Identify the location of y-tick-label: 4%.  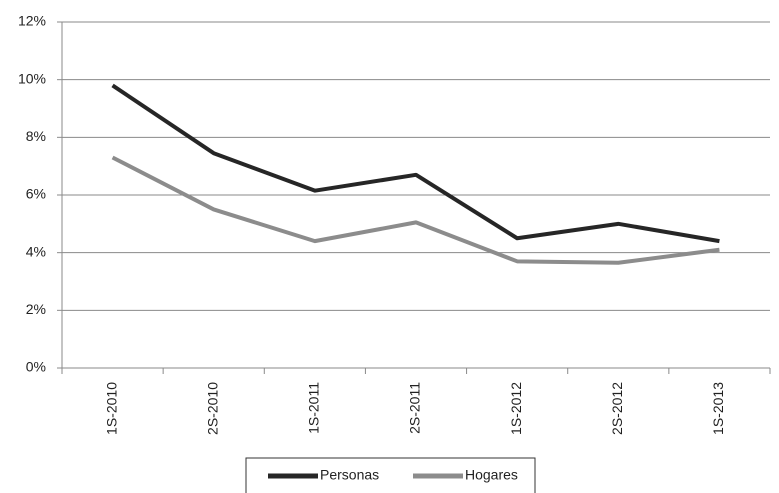
(36, 251).